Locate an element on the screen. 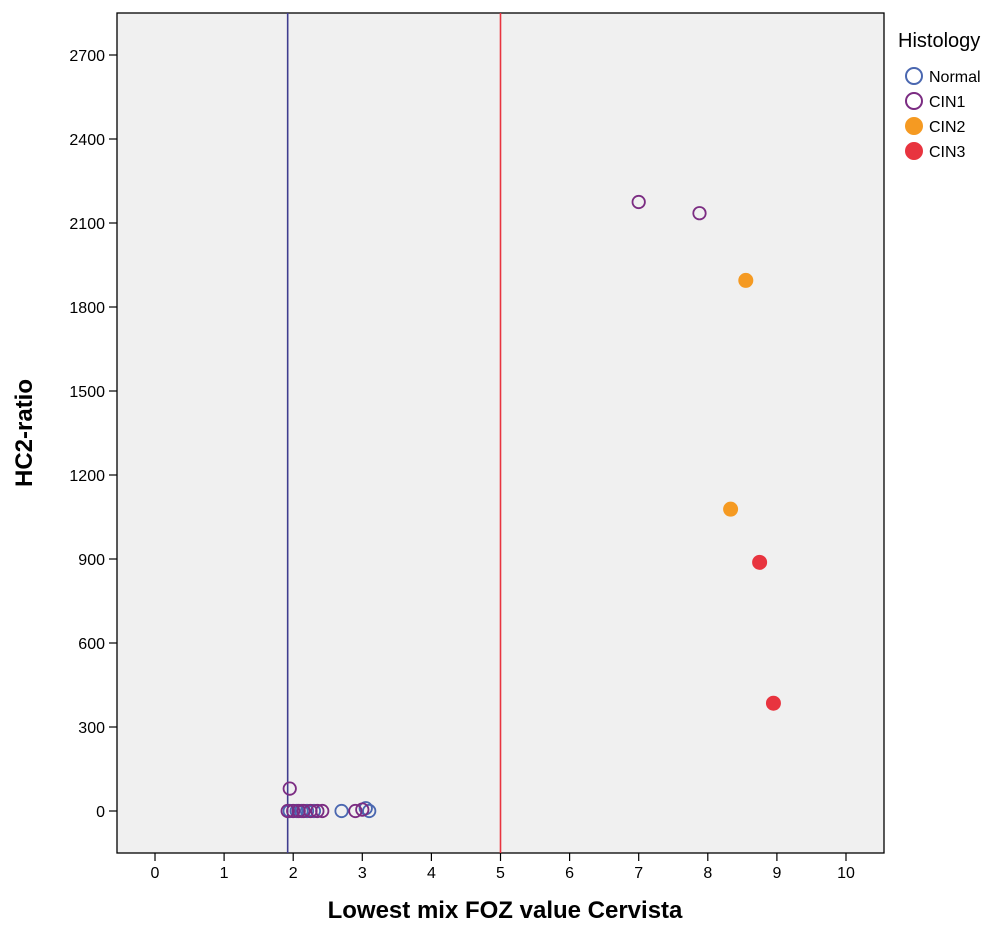 The width and height of the screenshot is (1004, 942). y-tick-label: 1800 is located at coordinates (87, 308).